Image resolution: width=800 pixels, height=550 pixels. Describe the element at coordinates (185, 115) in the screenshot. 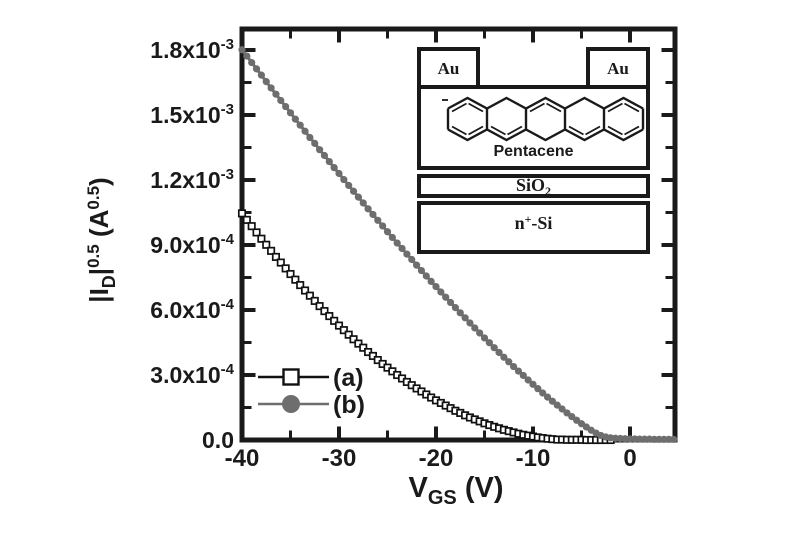

I see `y-tick-mantissa: 1.5x10` at that location.